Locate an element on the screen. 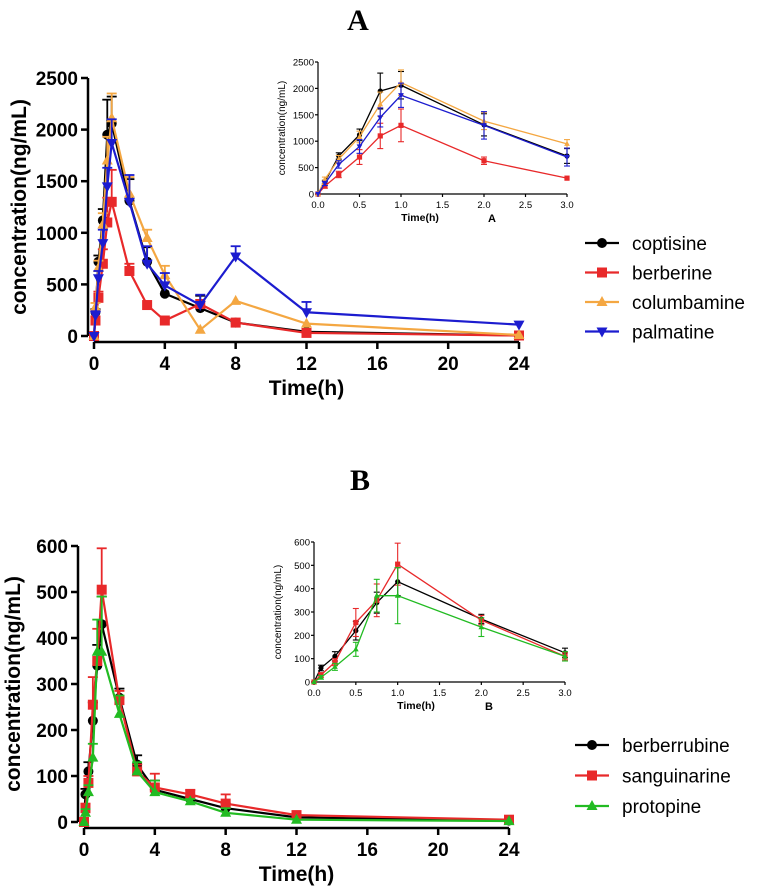 This screenshot has width=772, height=895. inset-x-tick-label: 3.0 is located at coordinates (566, 205).